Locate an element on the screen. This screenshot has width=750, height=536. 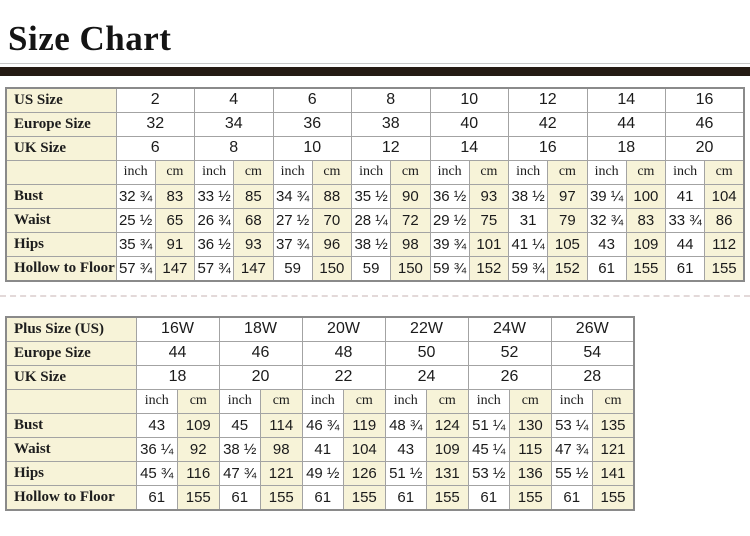
size-value-cell: 42 is located at coordinates (548, 124).